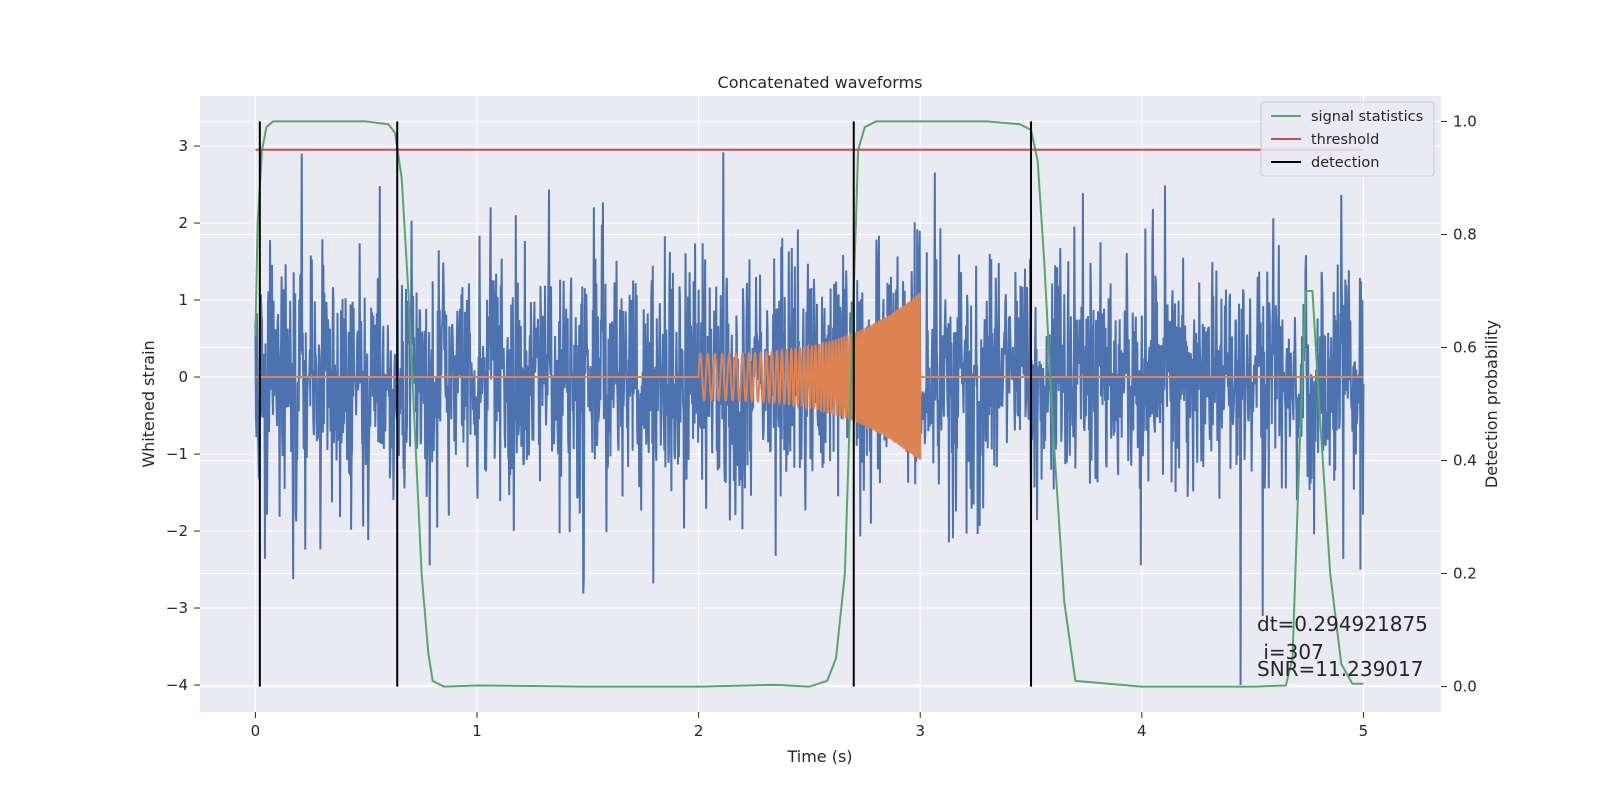  Describe the element at coordinates (1342, 646) in the screenshot. I see `annotation-block: dt=0.294921875 i=307 SNR=11.239017` at that location.